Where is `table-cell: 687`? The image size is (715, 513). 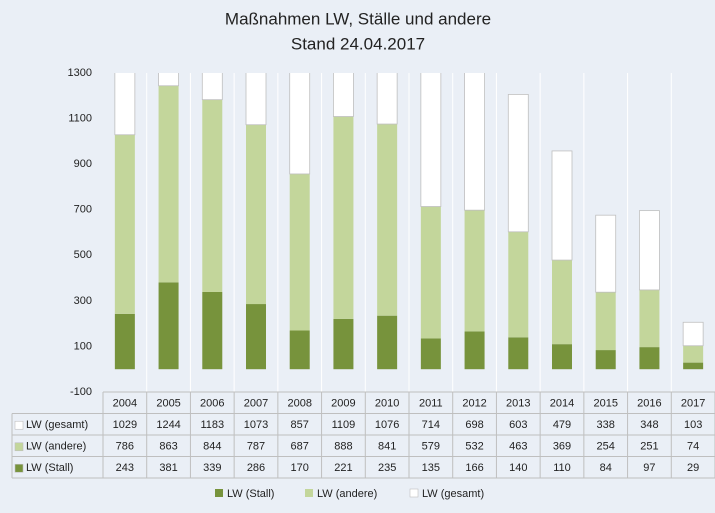
table-cell: 687 is located at coordinates (300, 447).